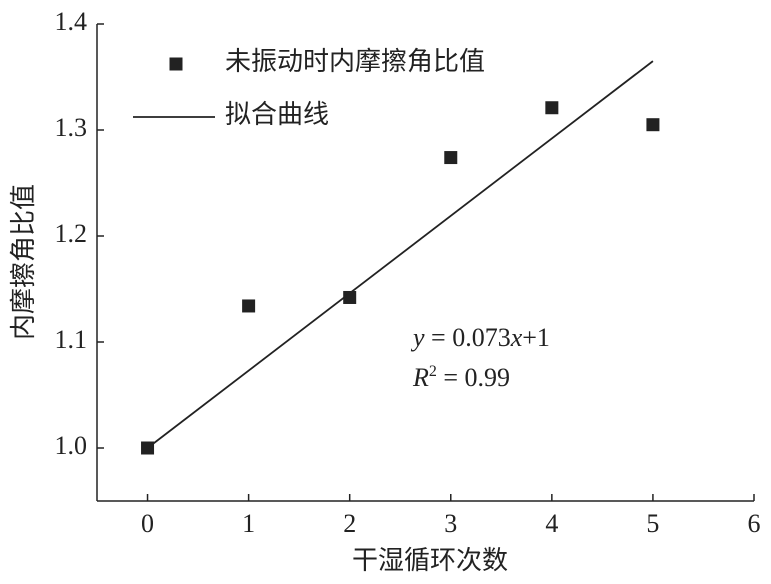 The image size is (771, 584). Describe the element at coordinates (473, 377) in the screenshot. I see `annotation-part: = 0.99` at that location.